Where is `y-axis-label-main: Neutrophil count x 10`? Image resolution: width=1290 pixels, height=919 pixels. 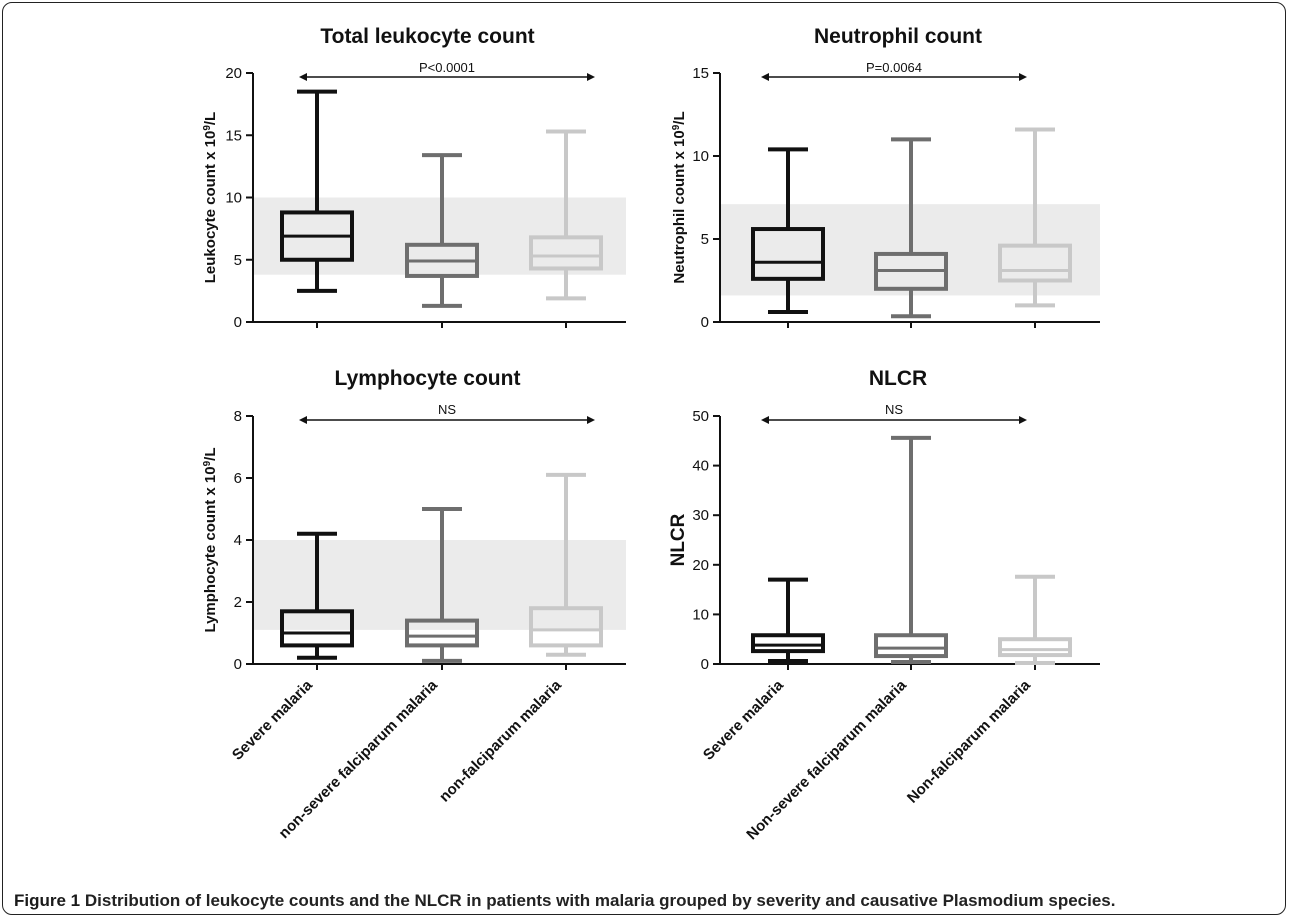
y-axis-label-main: Neutrophil count x 10 is located at coordinates (679, 206).